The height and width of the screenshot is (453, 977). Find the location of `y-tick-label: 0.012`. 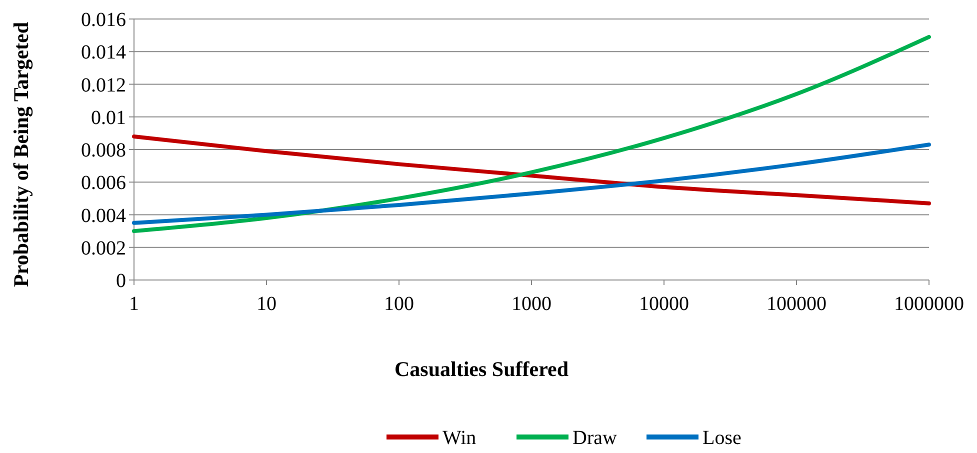

y-tick-label: 0.012 is located at coordinates (103, 85).